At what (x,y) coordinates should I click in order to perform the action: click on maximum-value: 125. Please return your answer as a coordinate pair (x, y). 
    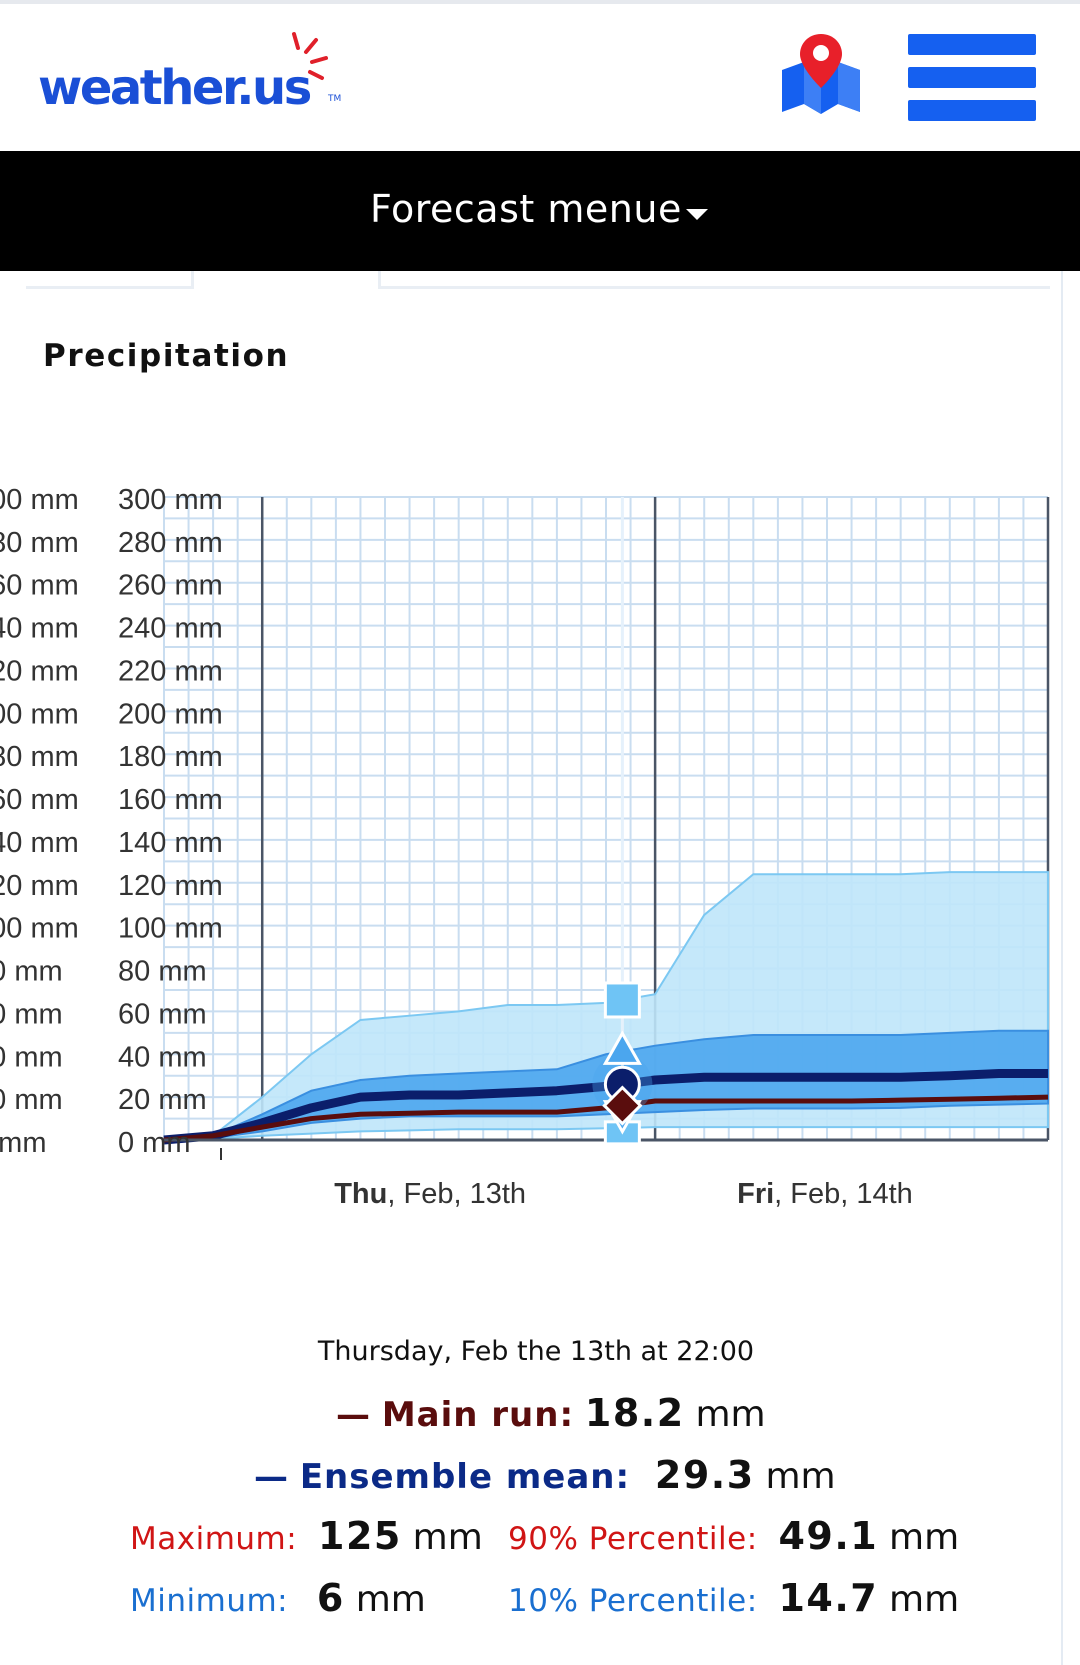
    Looking at the image, I should click on (360, 1536).